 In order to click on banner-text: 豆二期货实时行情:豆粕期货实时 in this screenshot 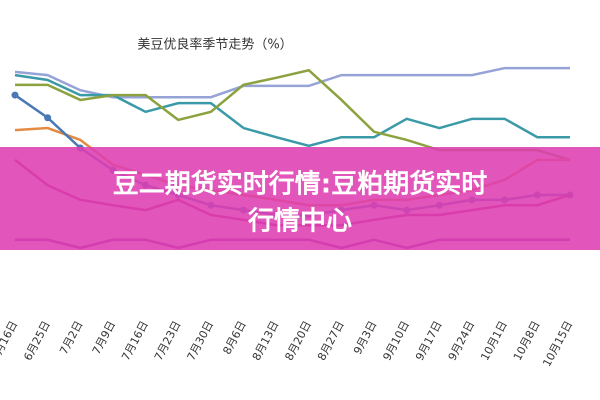, I will do `click(300, 184)`.